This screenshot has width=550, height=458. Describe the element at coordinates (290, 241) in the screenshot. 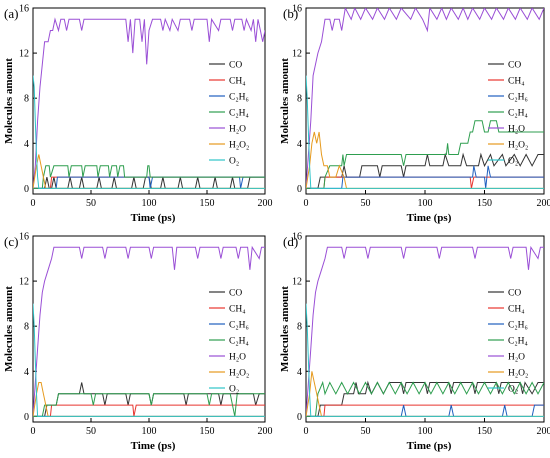

I see `panel-label: (d)` at that location.